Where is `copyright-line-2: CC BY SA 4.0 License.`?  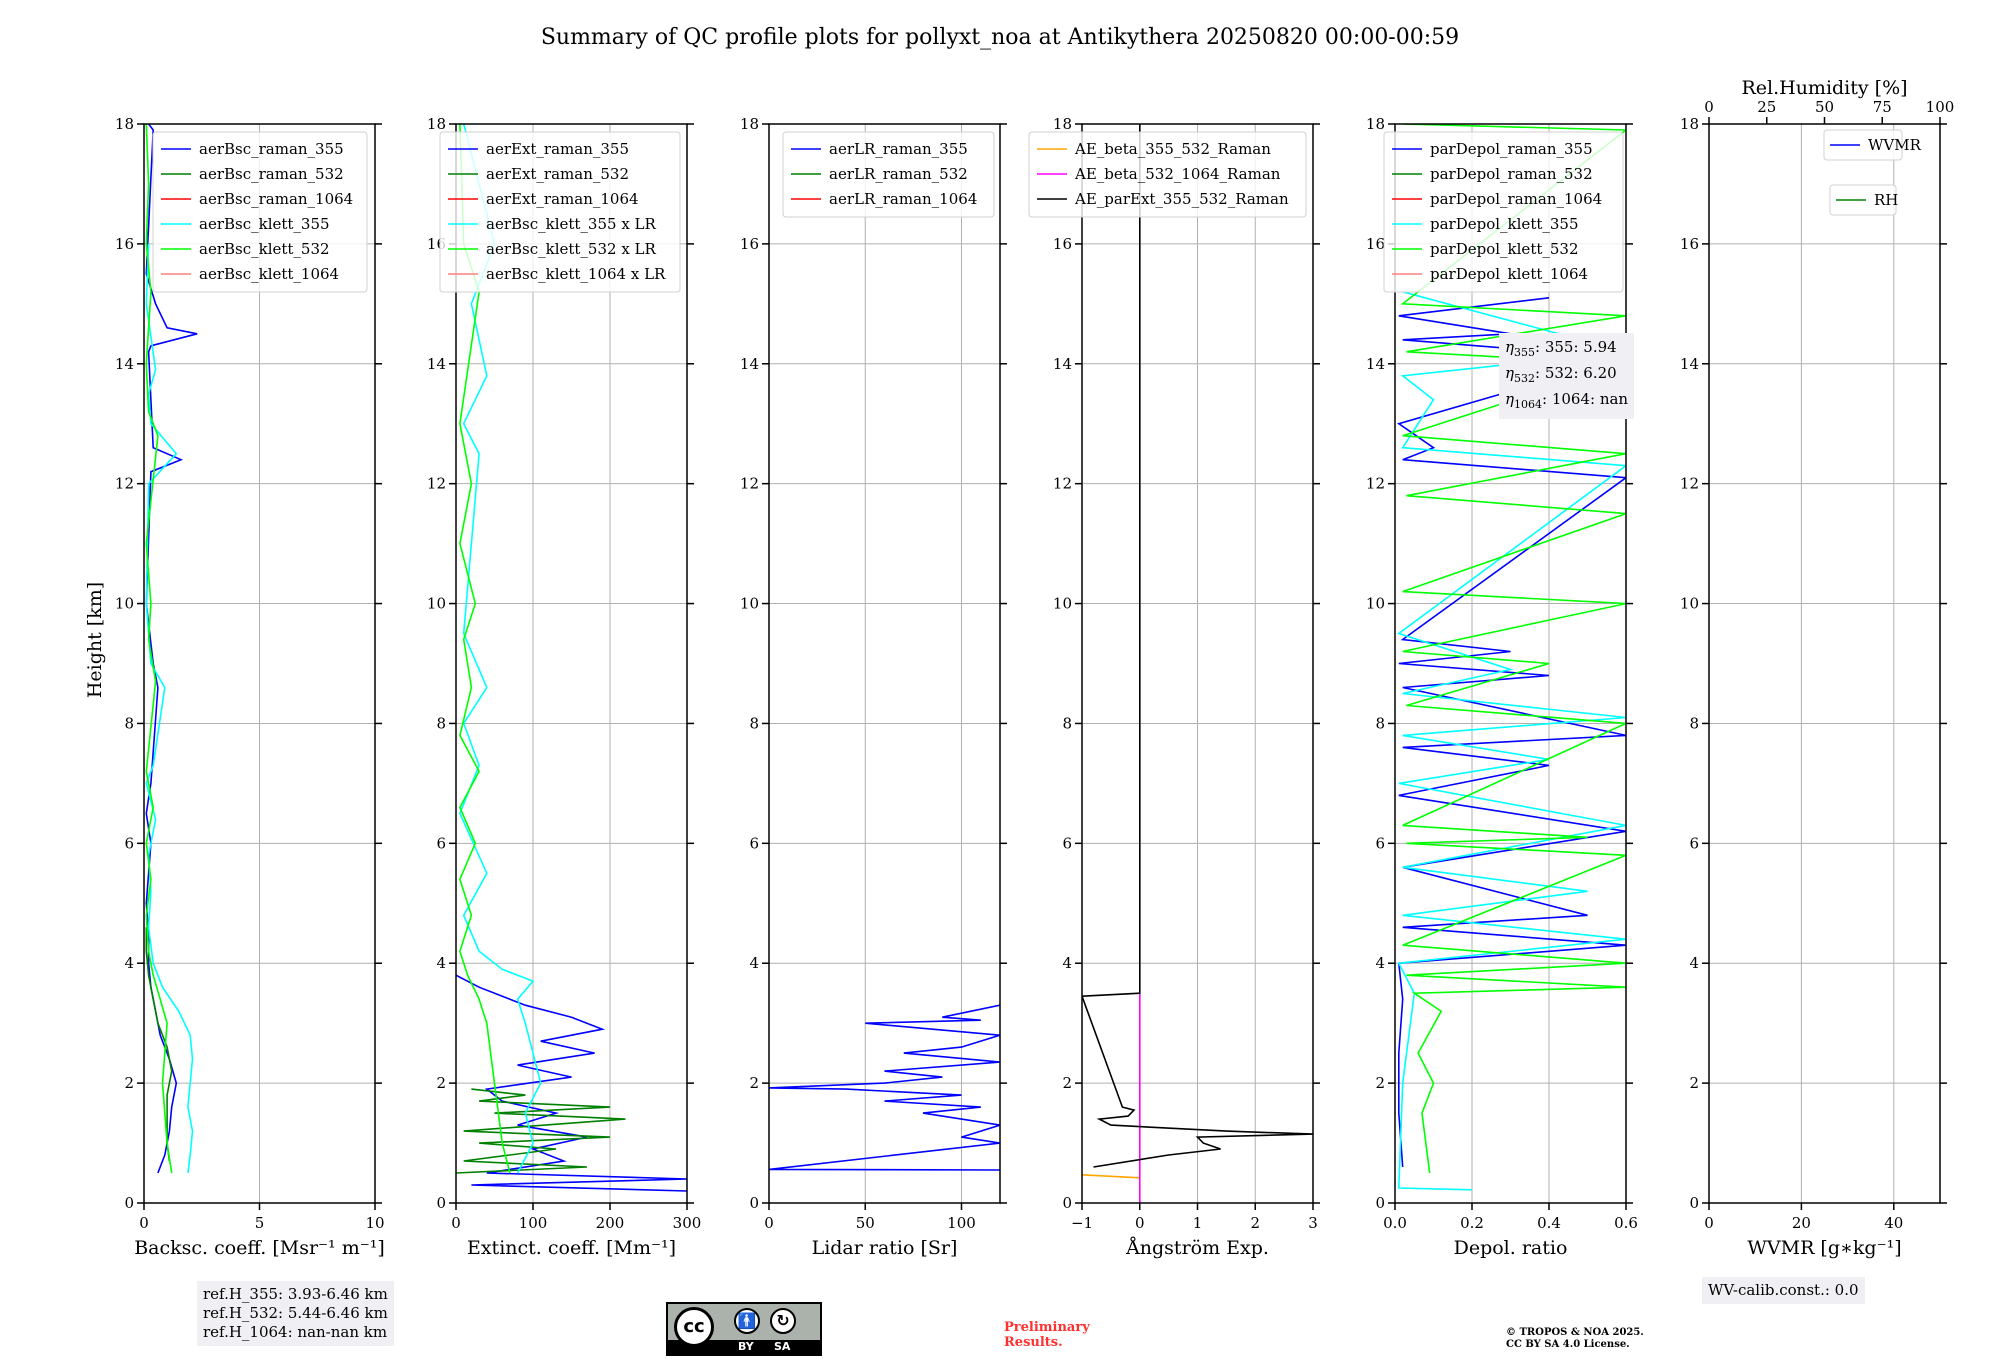 copyright-line-2: CC BY SA 4.0 License. is located at coordinates (1568, 1344).